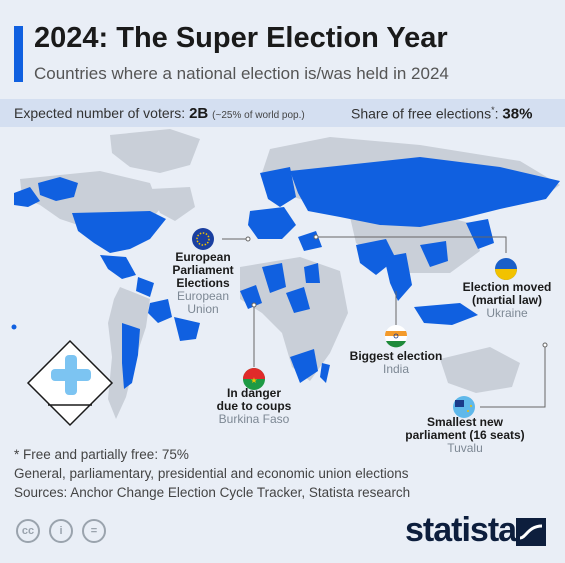  I want to click on iran, so click(310, 241).